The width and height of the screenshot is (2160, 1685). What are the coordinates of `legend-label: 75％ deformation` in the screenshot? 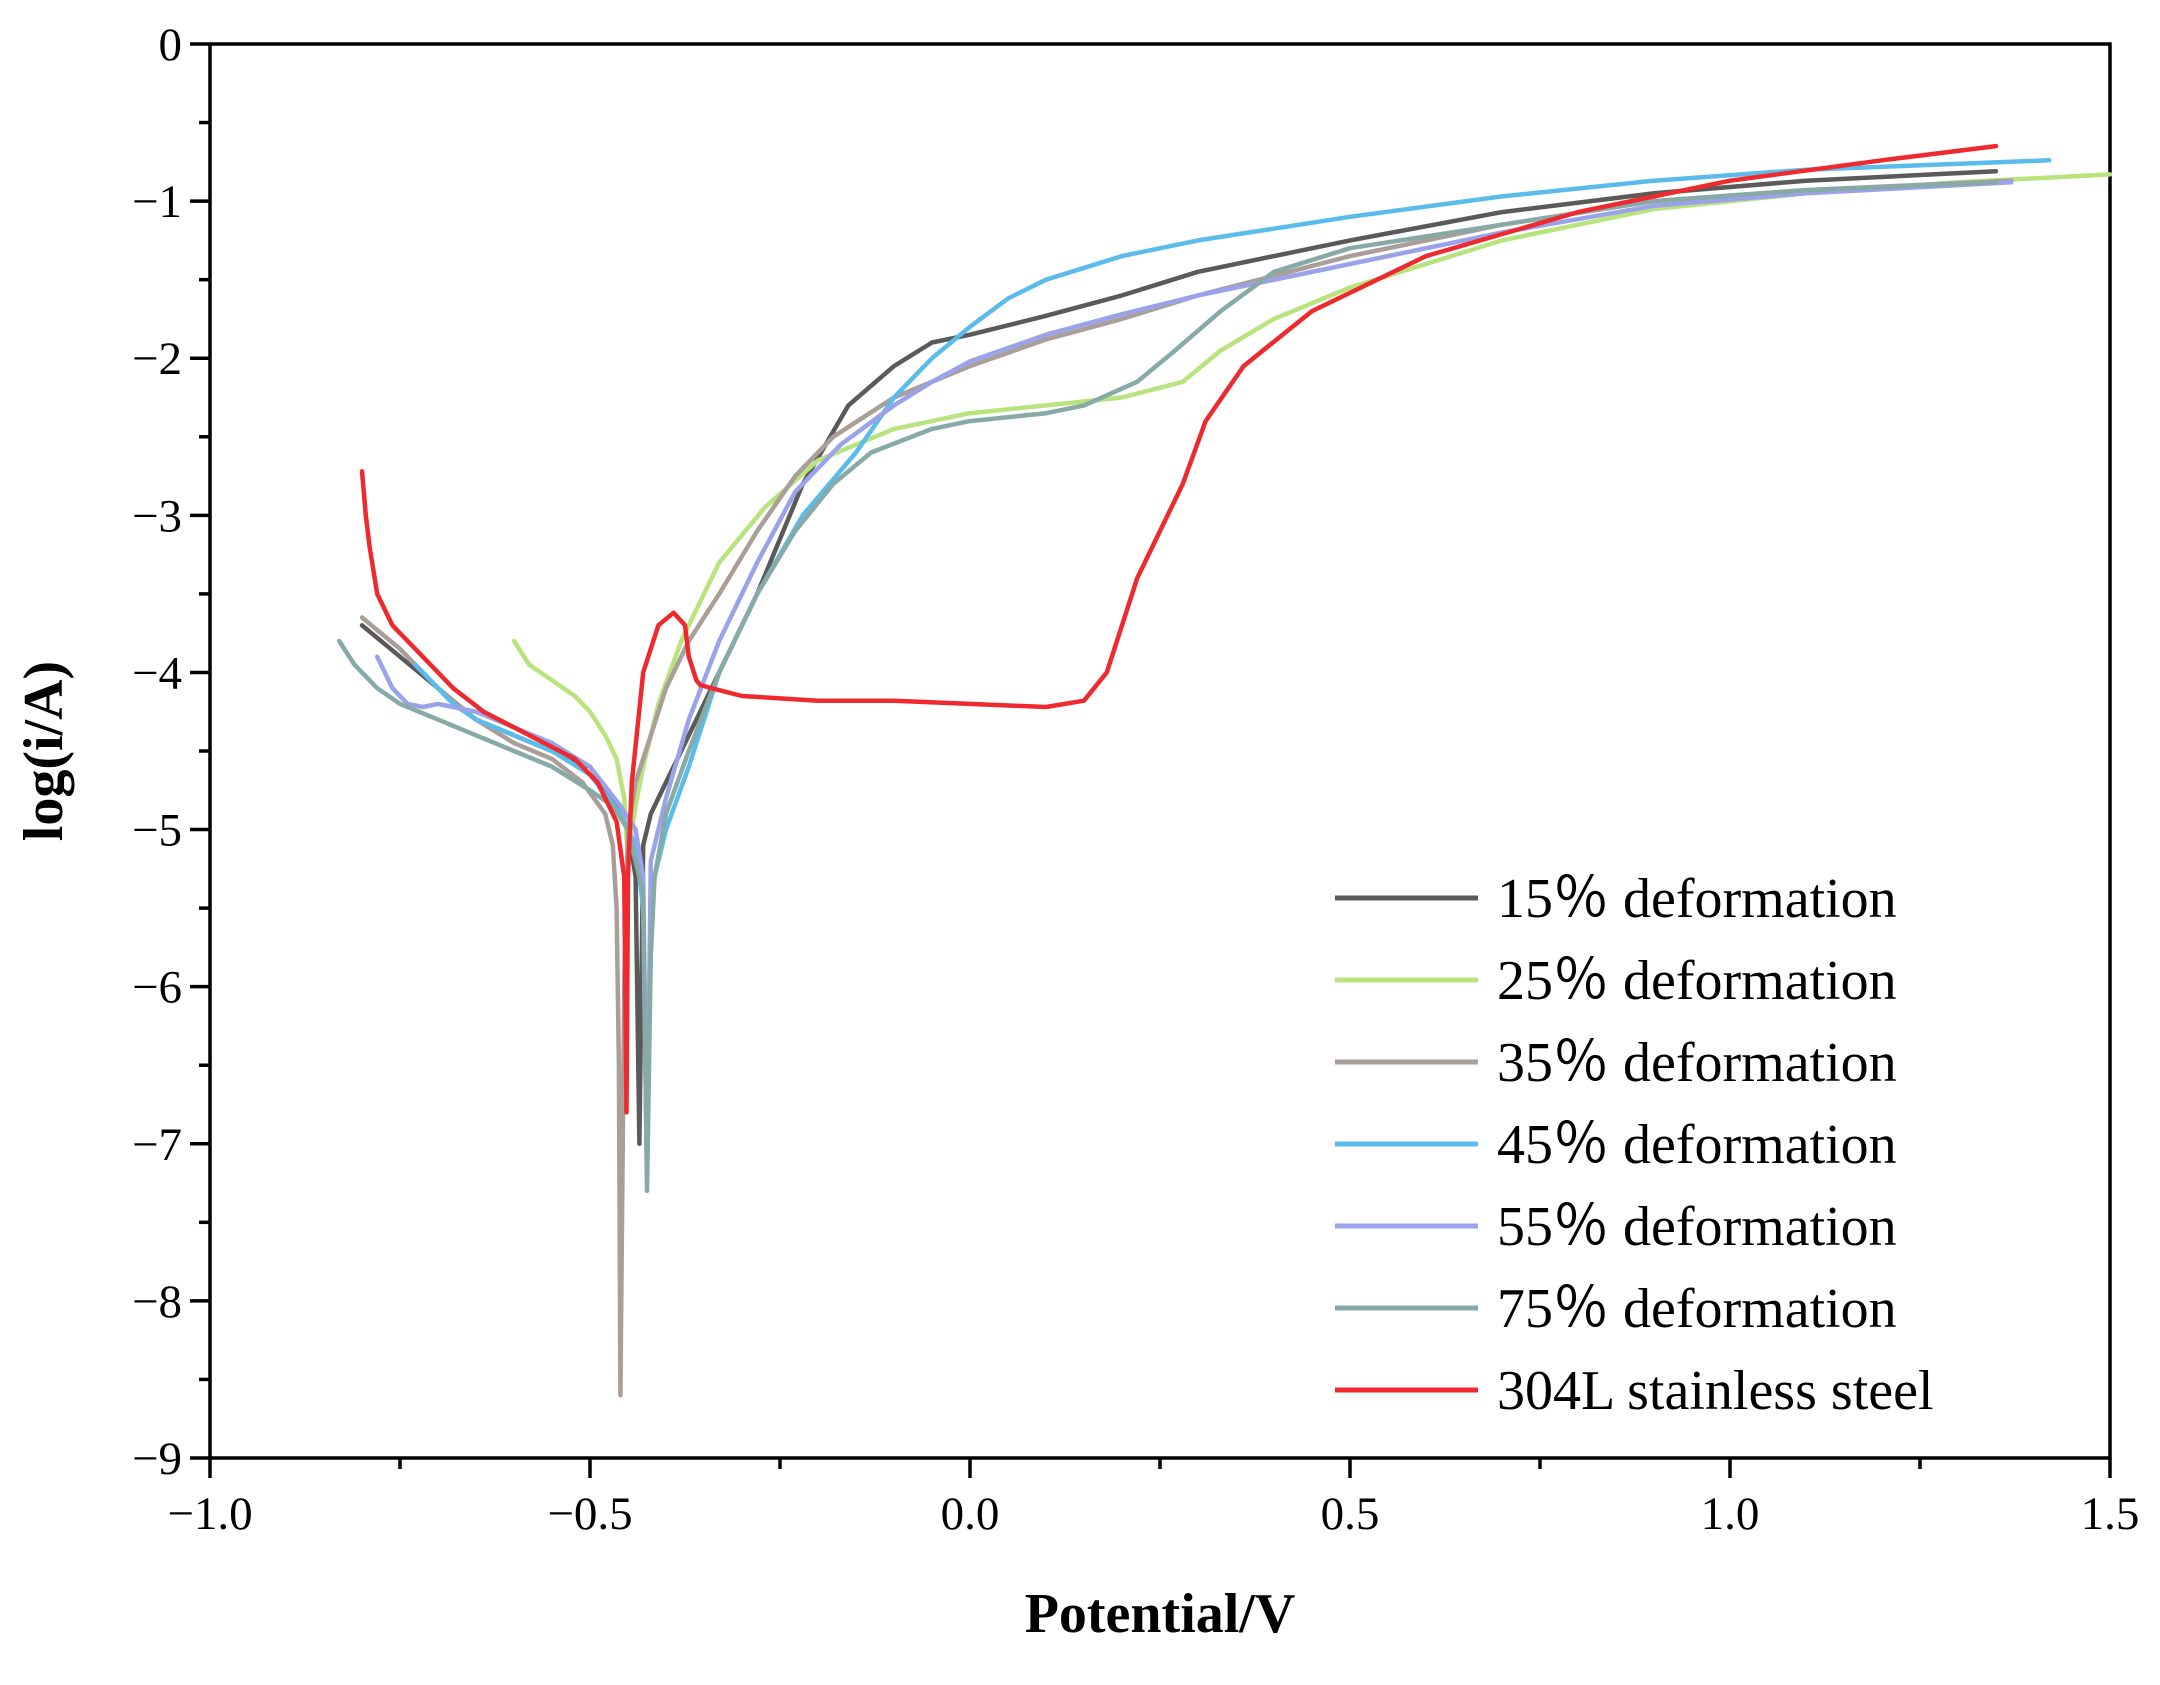 It's located at (1697, 1309).